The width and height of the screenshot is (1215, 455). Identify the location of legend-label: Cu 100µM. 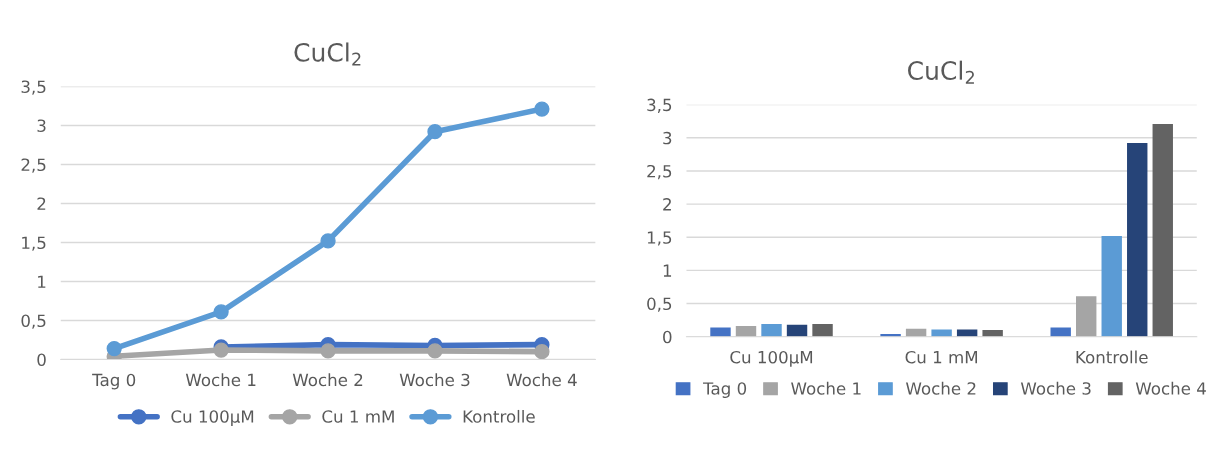
(212, 418).